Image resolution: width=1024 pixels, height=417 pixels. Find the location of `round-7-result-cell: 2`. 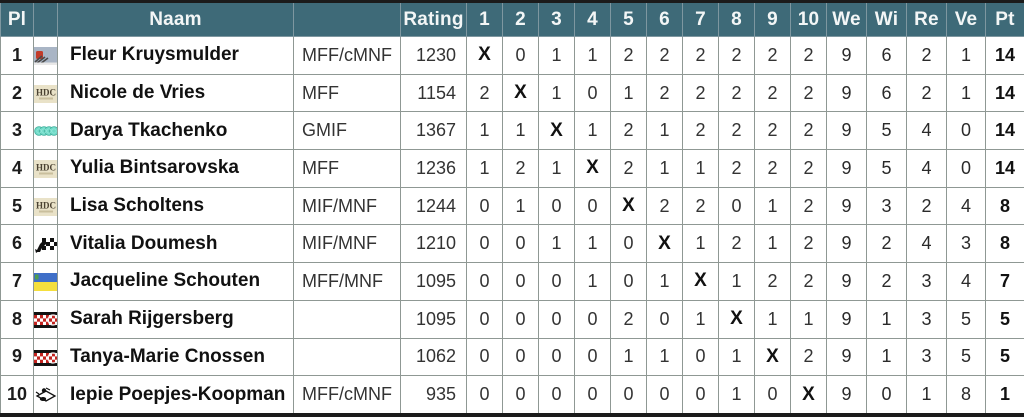

round-7-result-cell: 2 is located at coordinates (701, 206).